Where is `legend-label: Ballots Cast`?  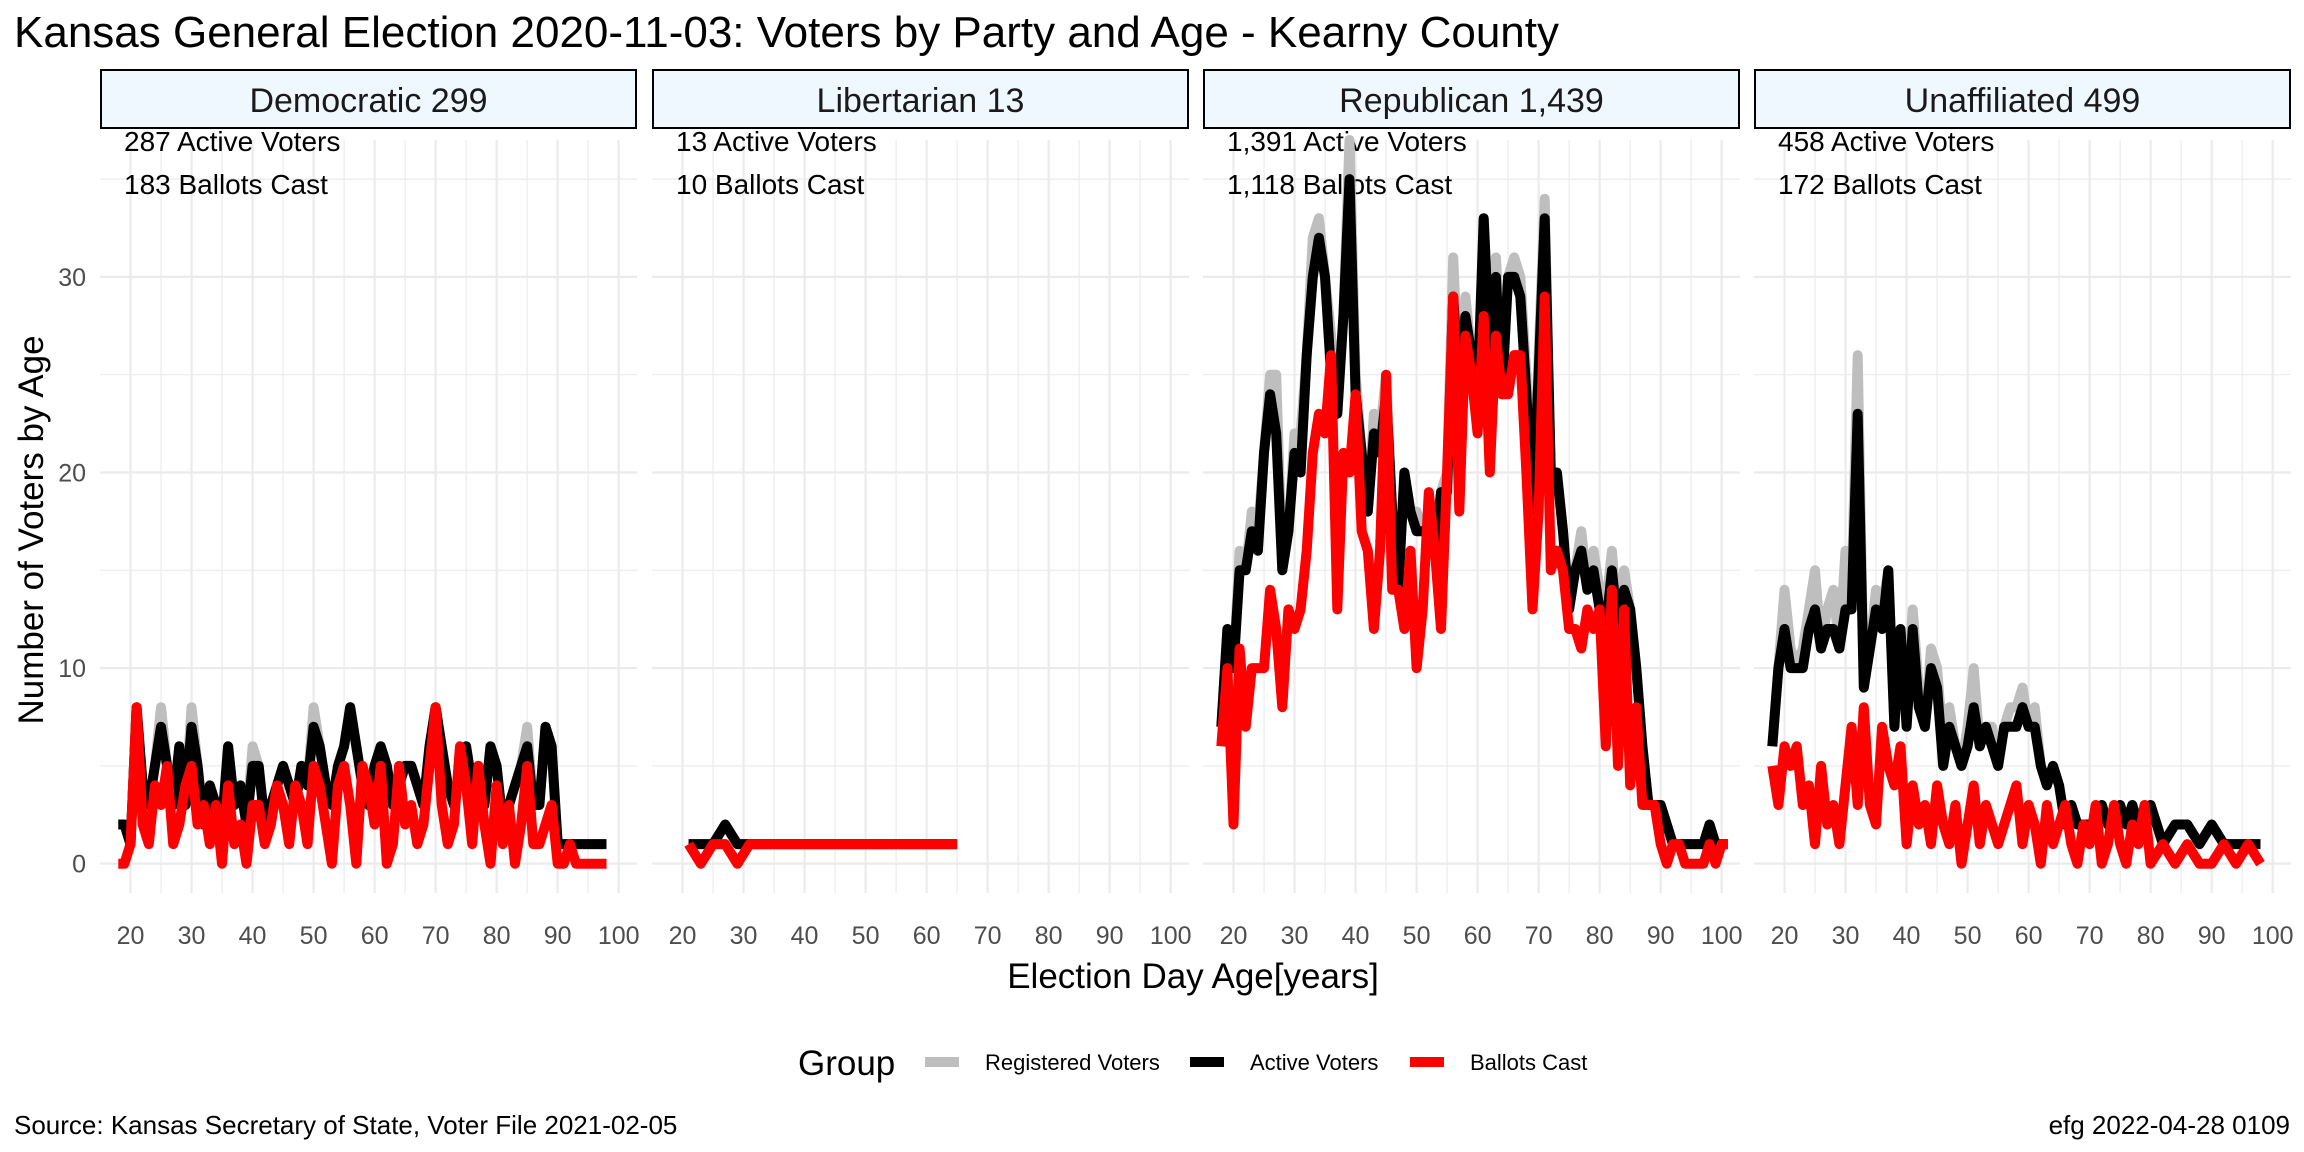
legend-label: Ballots Cast is located at coordinates (1528, 1062).